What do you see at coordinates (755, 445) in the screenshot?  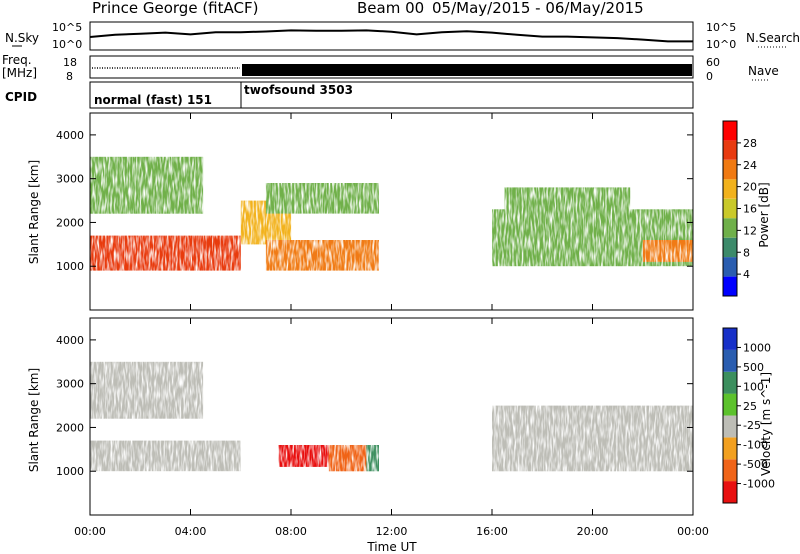 I see `colorbar-tick-label: -100` at bounding box center [755, 445].